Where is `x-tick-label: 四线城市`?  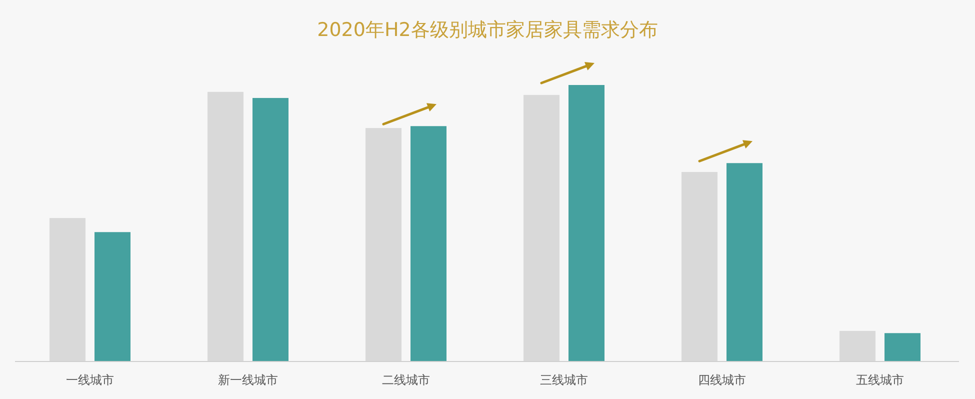 x-tick-label: 四线城市 is located at coordinates (722, 380).